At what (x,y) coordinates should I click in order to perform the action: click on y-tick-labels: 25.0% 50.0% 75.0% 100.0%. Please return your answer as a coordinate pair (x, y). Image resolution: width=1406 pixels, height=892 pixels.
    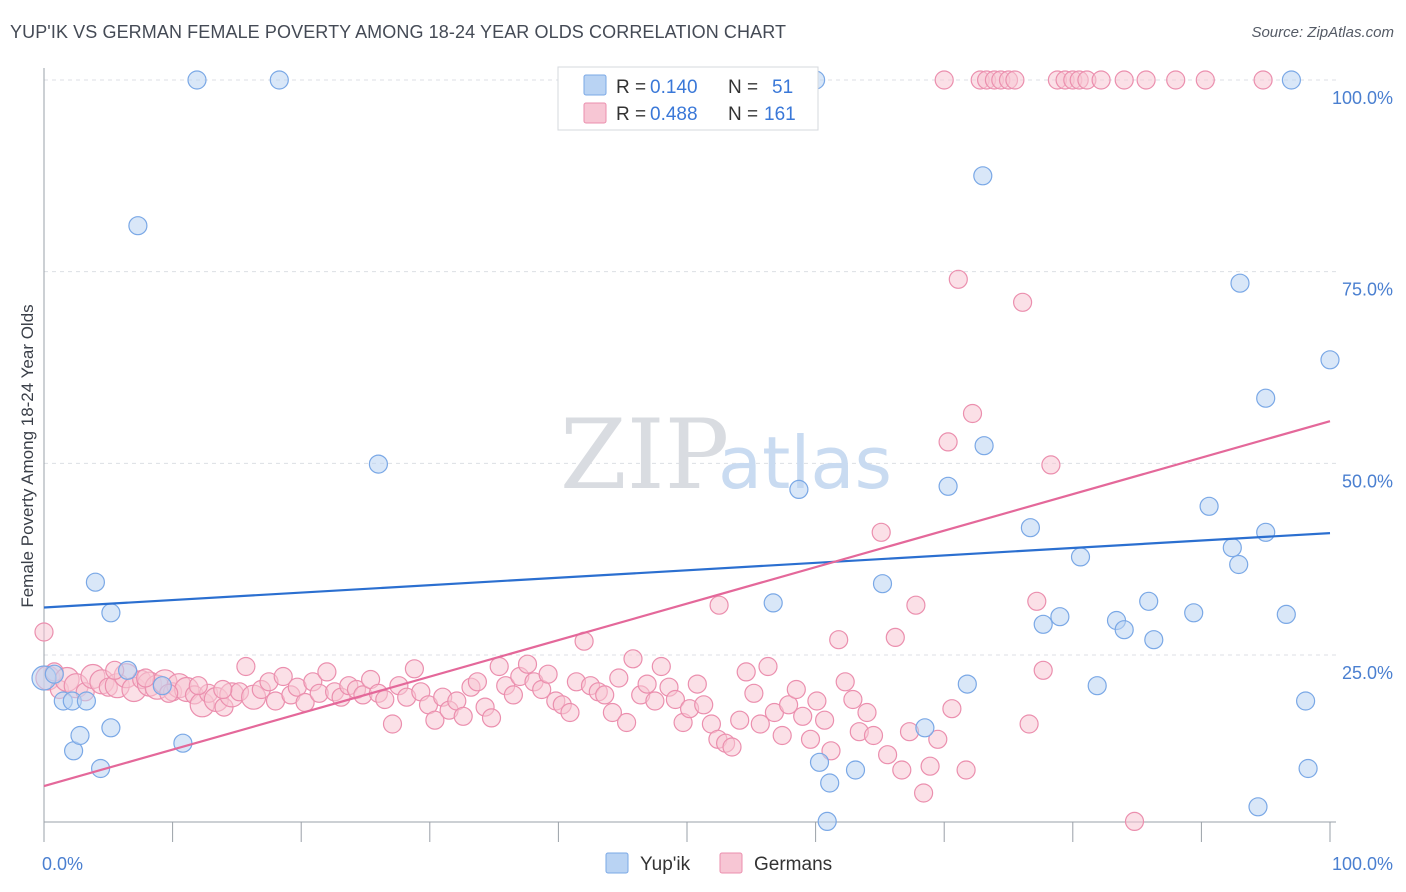
    Looking at the image, I should click on (1362, 385).